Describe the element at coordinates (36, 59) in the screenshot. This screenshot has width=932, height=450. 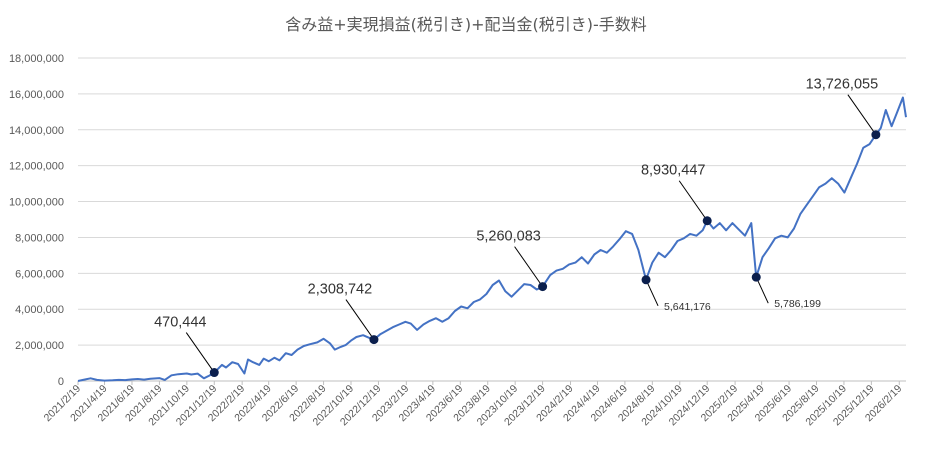
I see `y-tick-label: 18,000,000` at that location.